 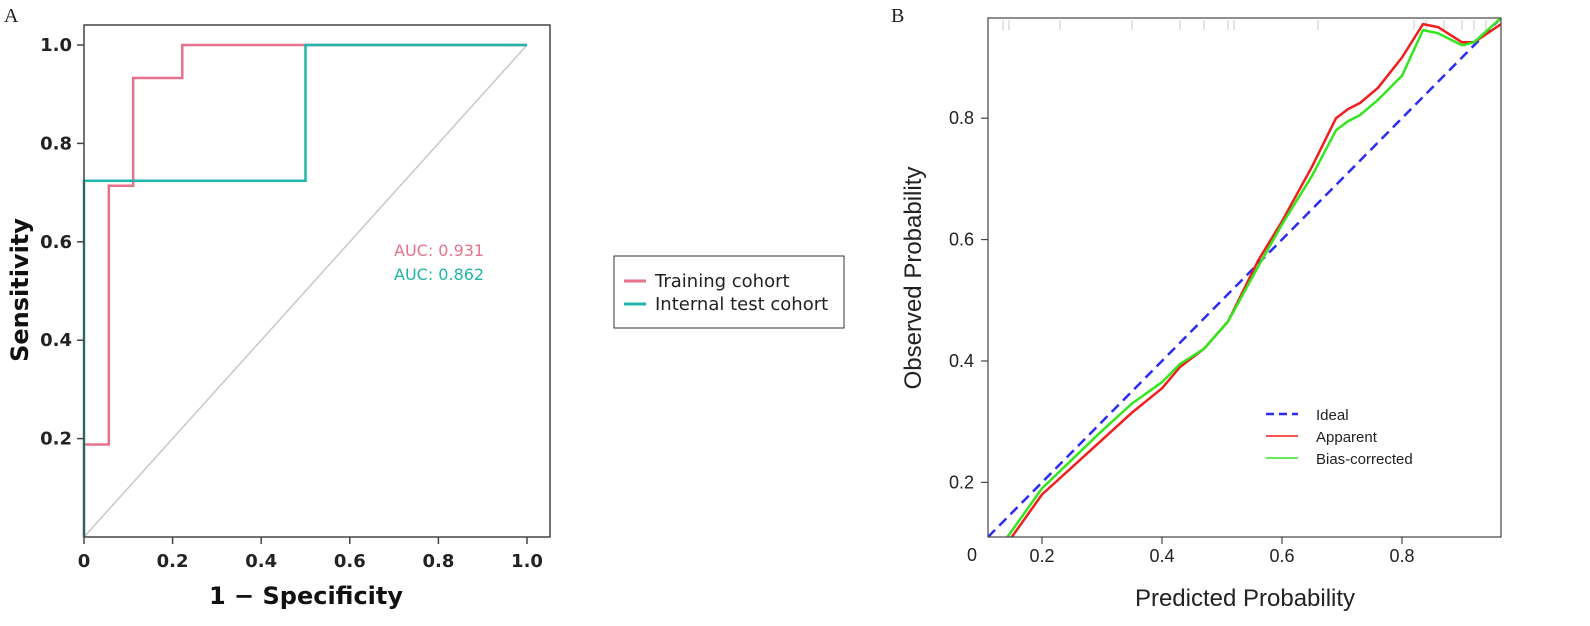 What do you see at coordinates (961, 240) in the screenshot?
I see `cal-y-tick-label: 0.6` at bounding box center [961, 240].